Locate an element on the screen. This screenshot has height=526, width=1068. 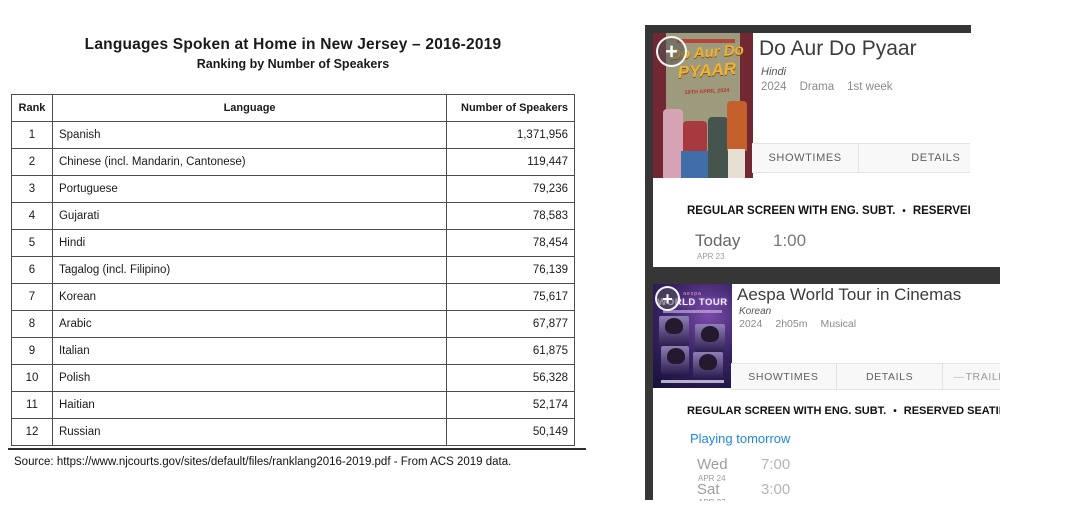
speakers-cell: 78,454 is located at coordinates (510, 243).